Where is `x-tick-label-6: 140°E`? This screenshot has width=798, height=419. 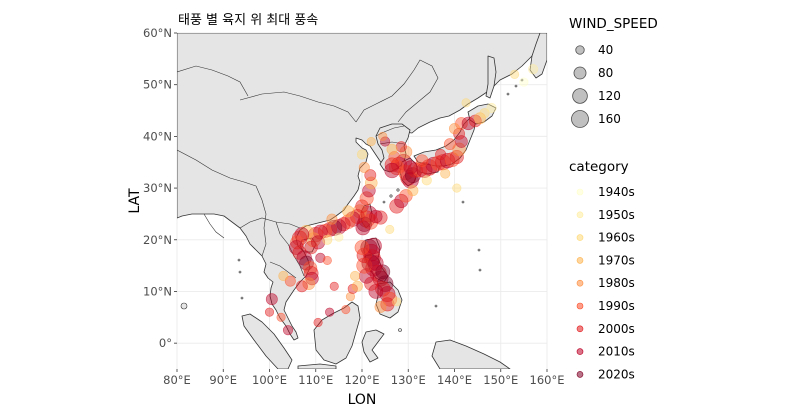
x-tick-label-6: 140°E is located at coordinates (454, 380).